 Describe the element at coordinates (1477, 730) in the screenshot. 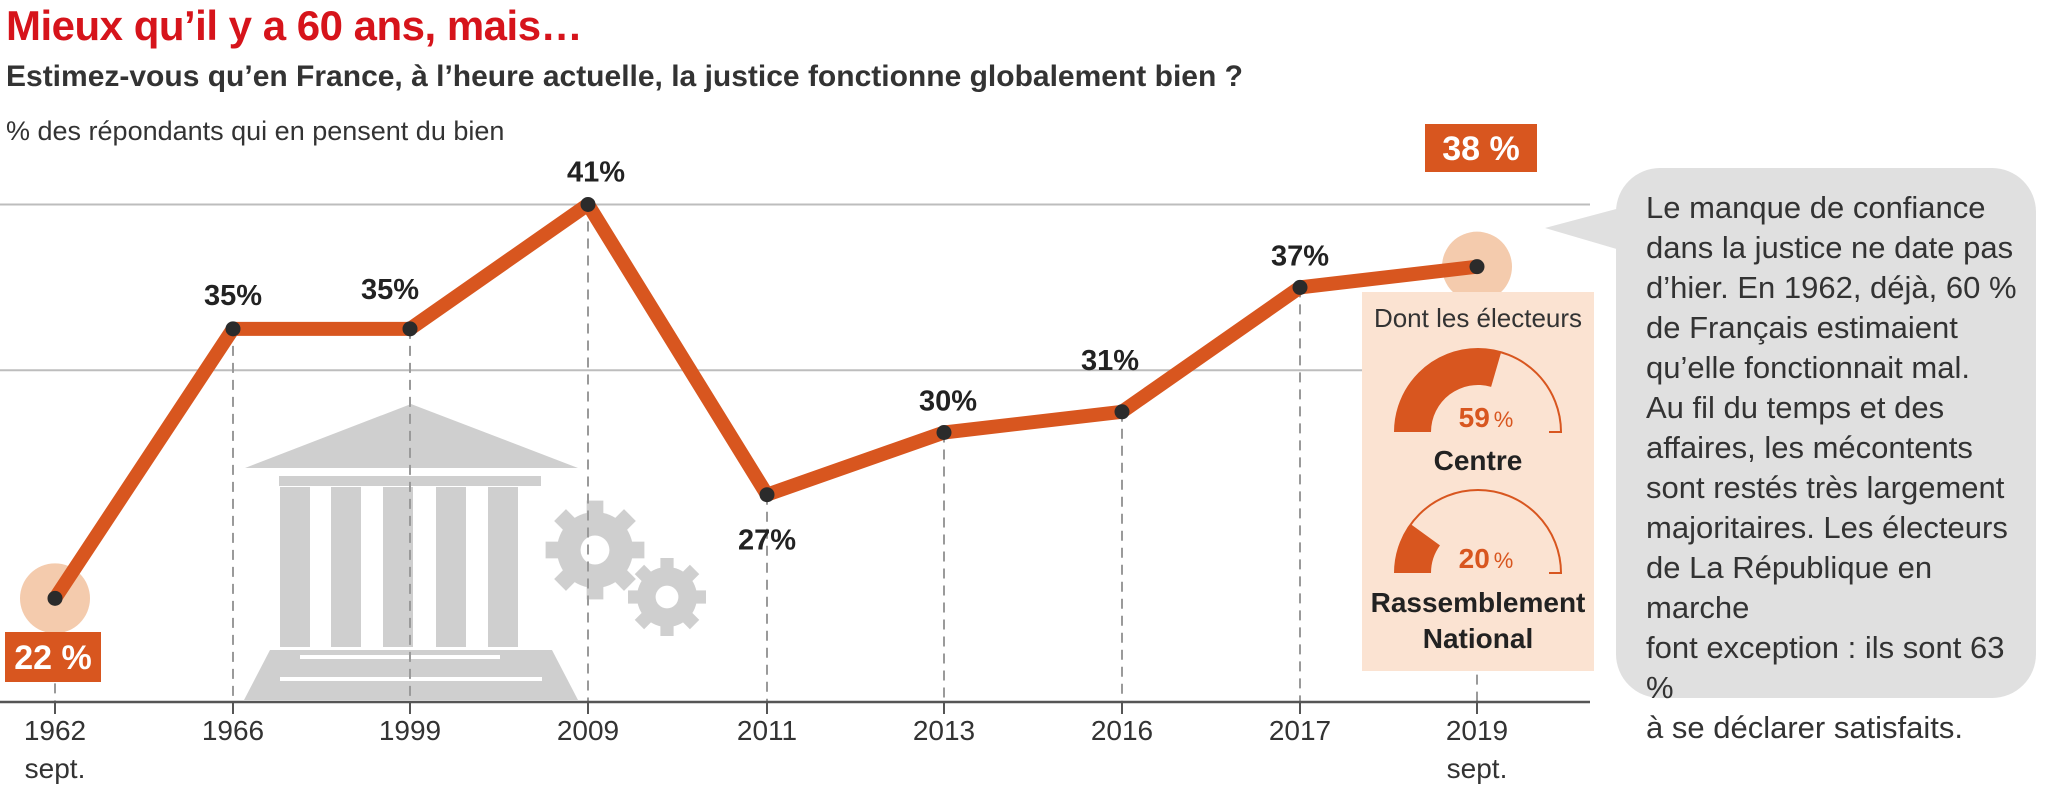

I see `x-tick-label: 2019` at that location.